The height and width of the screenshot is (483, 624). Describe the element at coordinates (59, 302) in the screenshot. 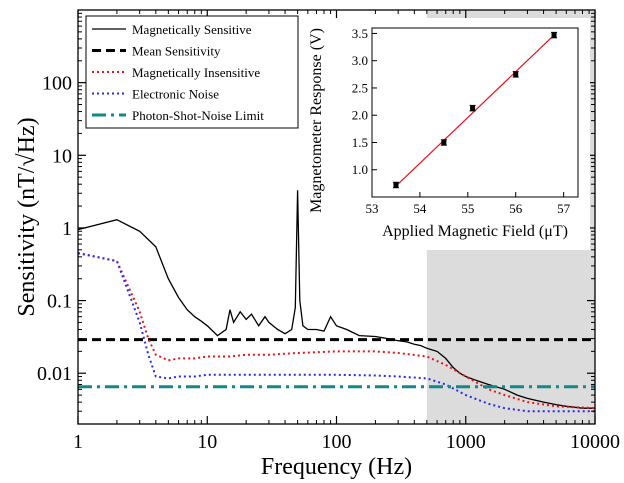

I see `y-tick-label: 0.1` at that location.